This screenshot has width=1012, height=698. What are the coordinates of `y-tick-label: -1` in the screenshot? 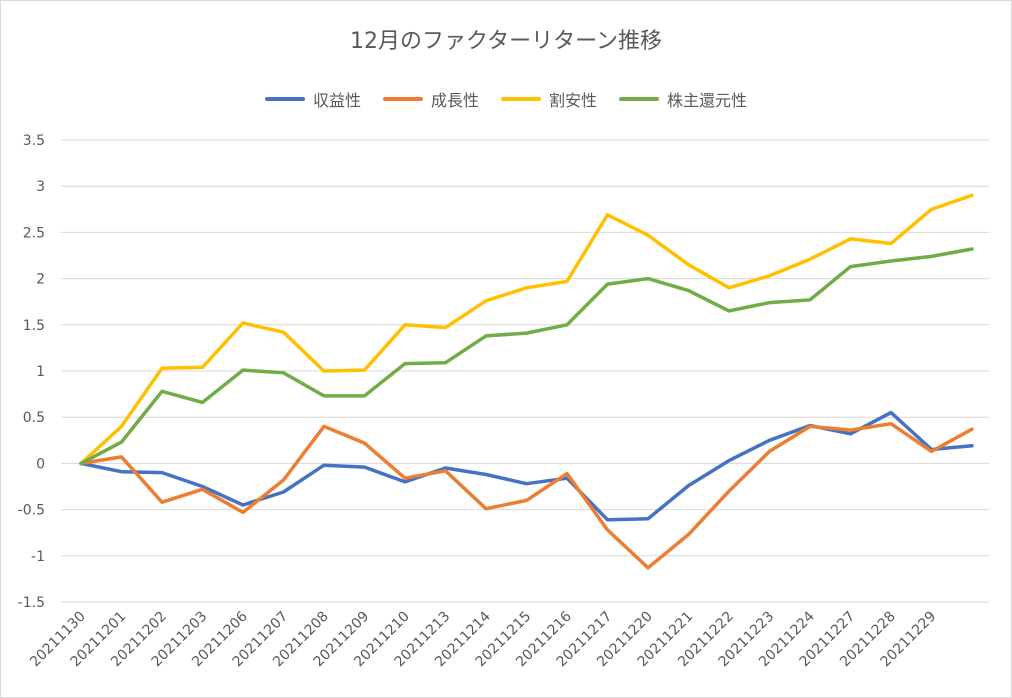 It's located at (38, 557).